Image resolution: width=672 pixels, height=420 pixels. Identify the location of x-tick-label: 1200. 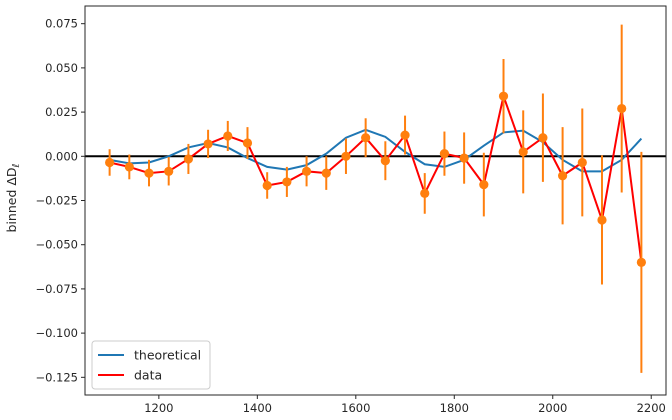
(158, 408).